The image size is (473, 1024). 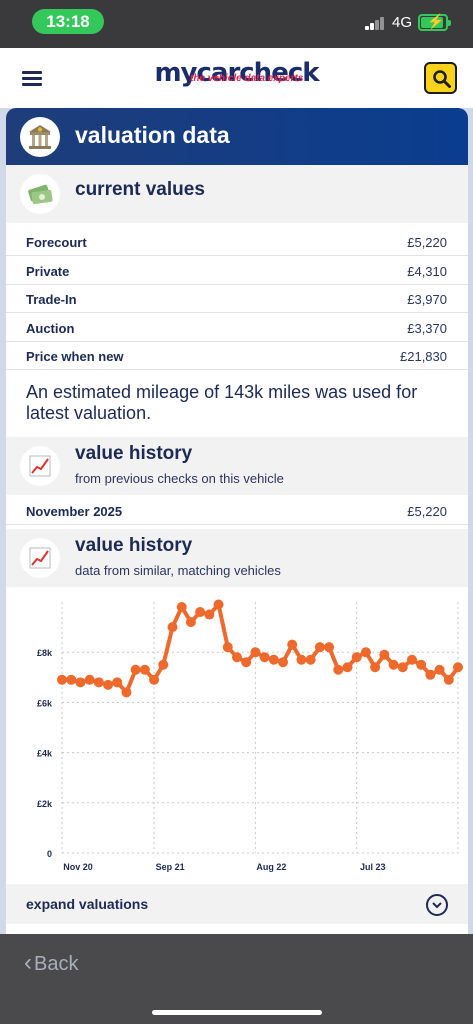 What do you see at coordinates (427, 299) in the screenshot?
I see `value-row-amount: £3,970` at bounding box center [427, 299].